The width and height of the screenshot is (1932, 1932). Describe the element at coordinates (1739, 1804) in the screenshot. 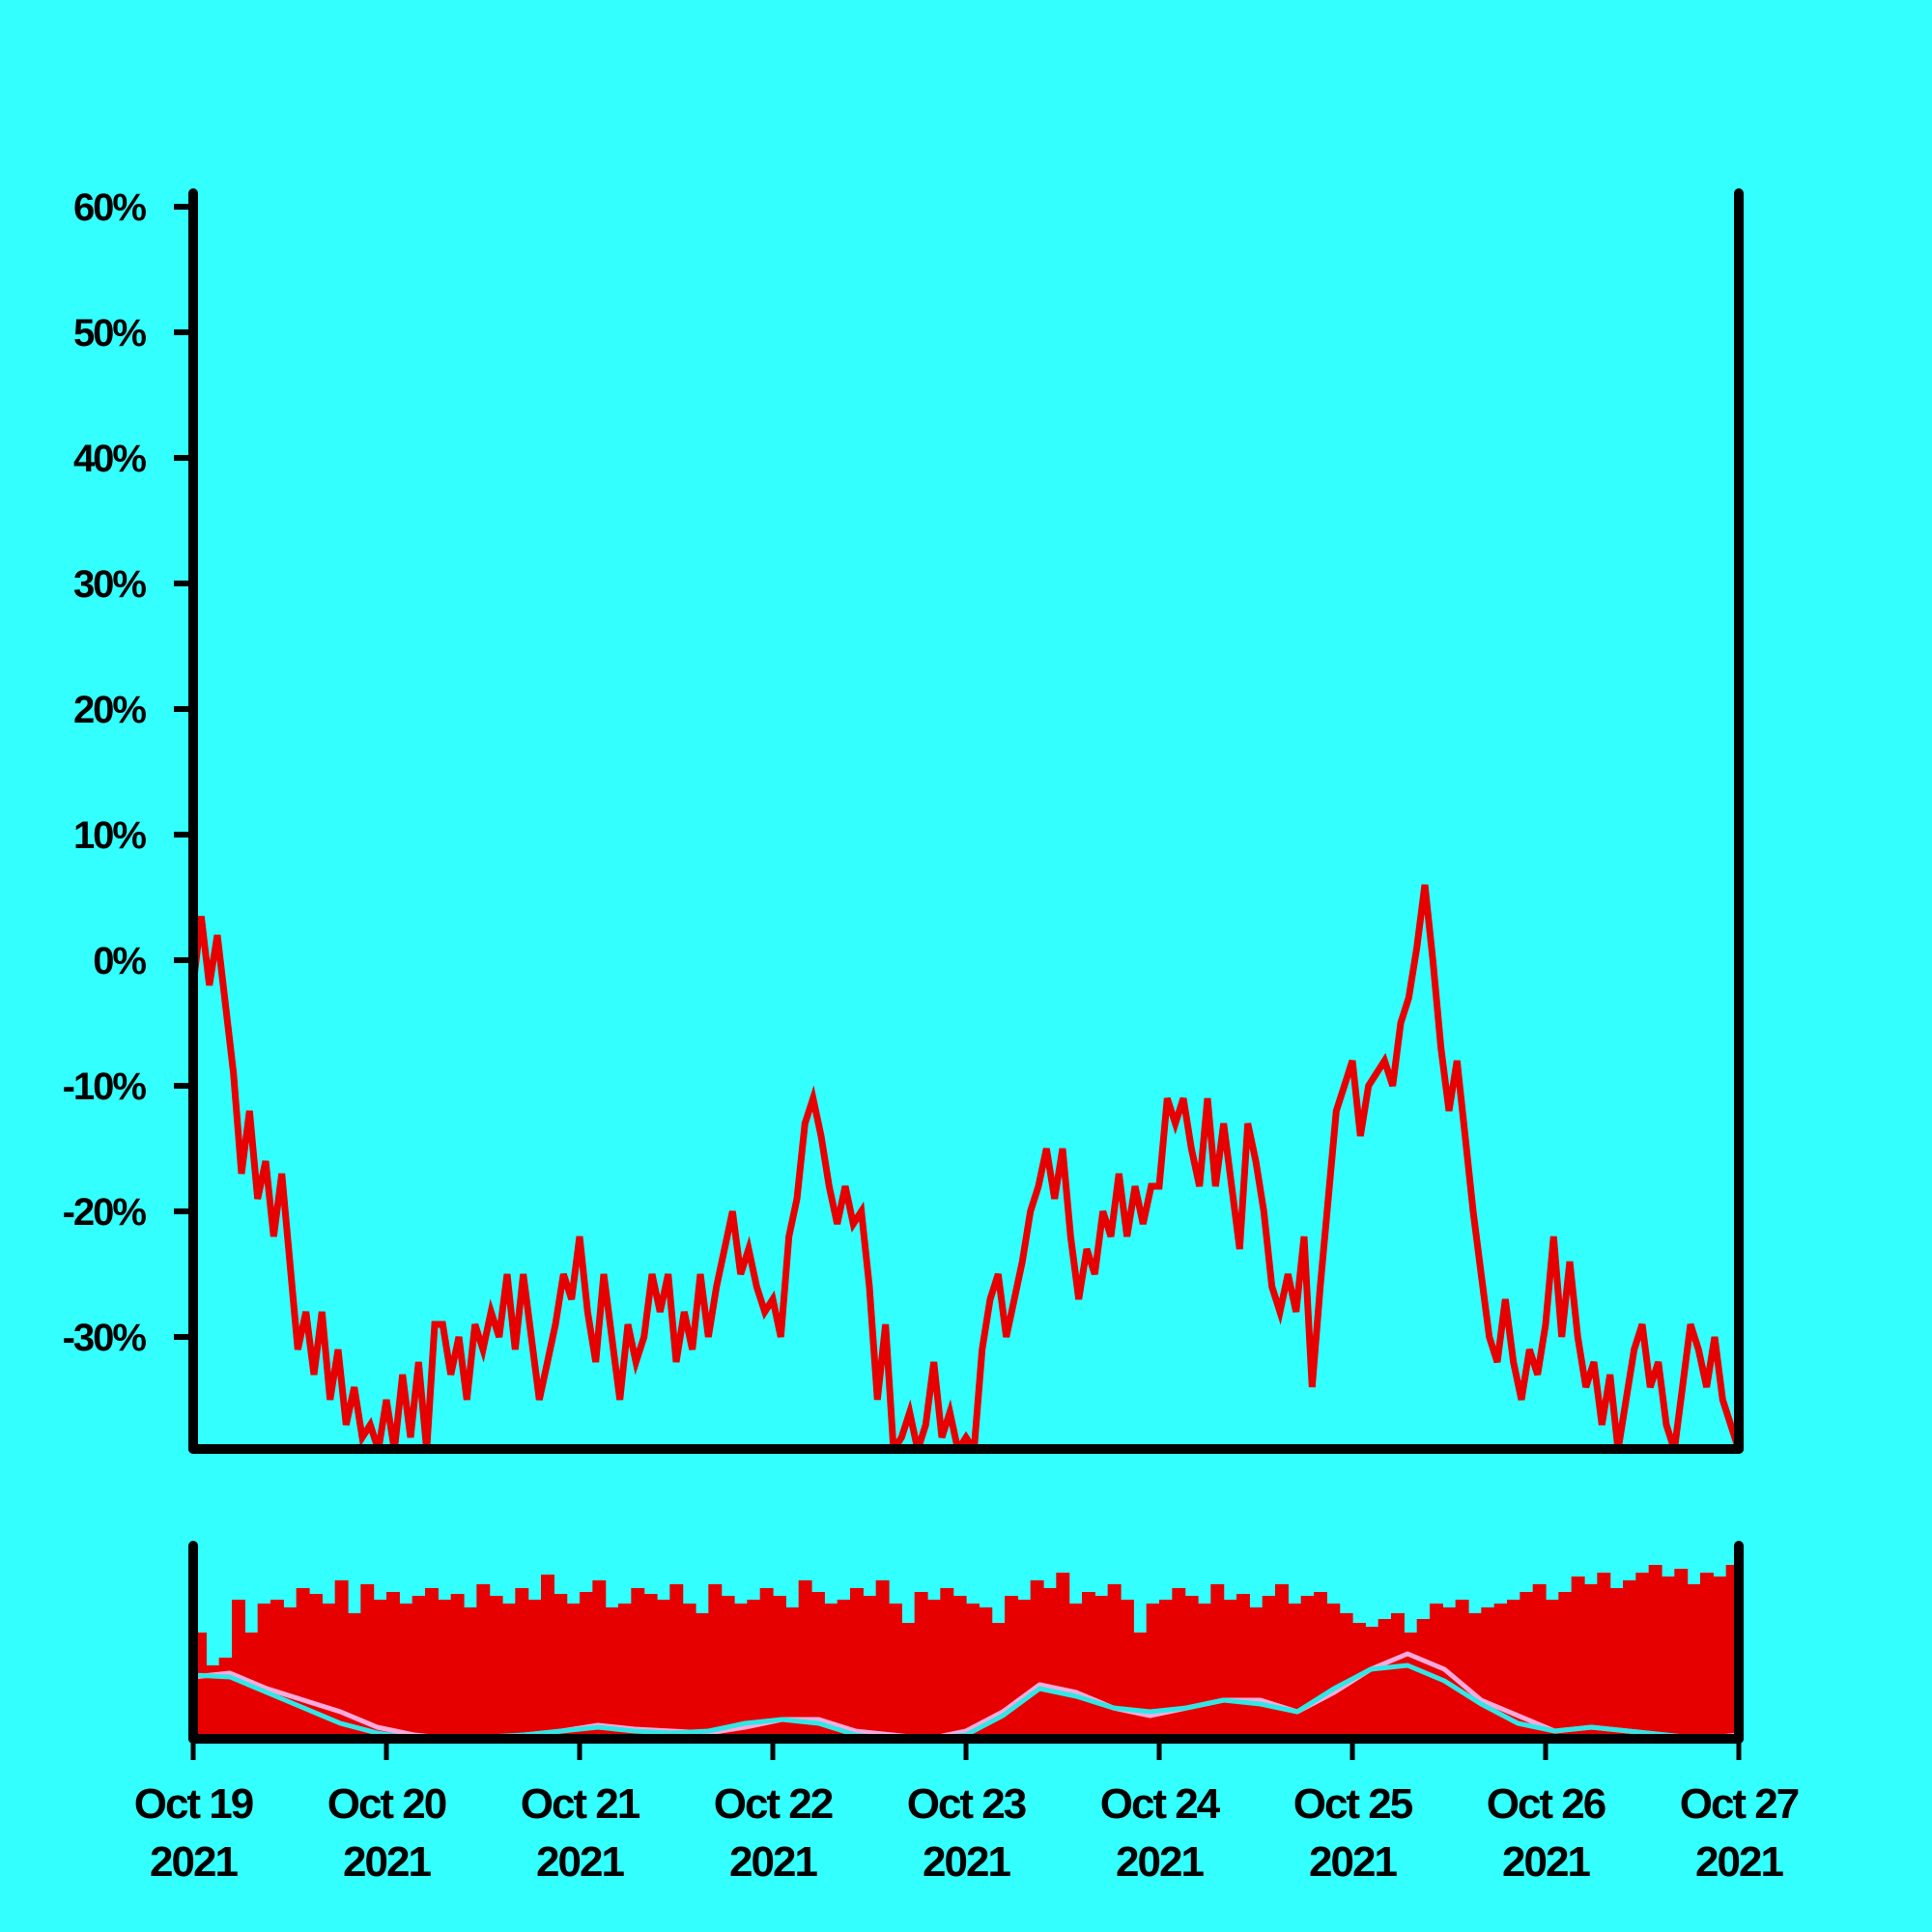

I see `x-tick-label-date: Oct 27` at that location.